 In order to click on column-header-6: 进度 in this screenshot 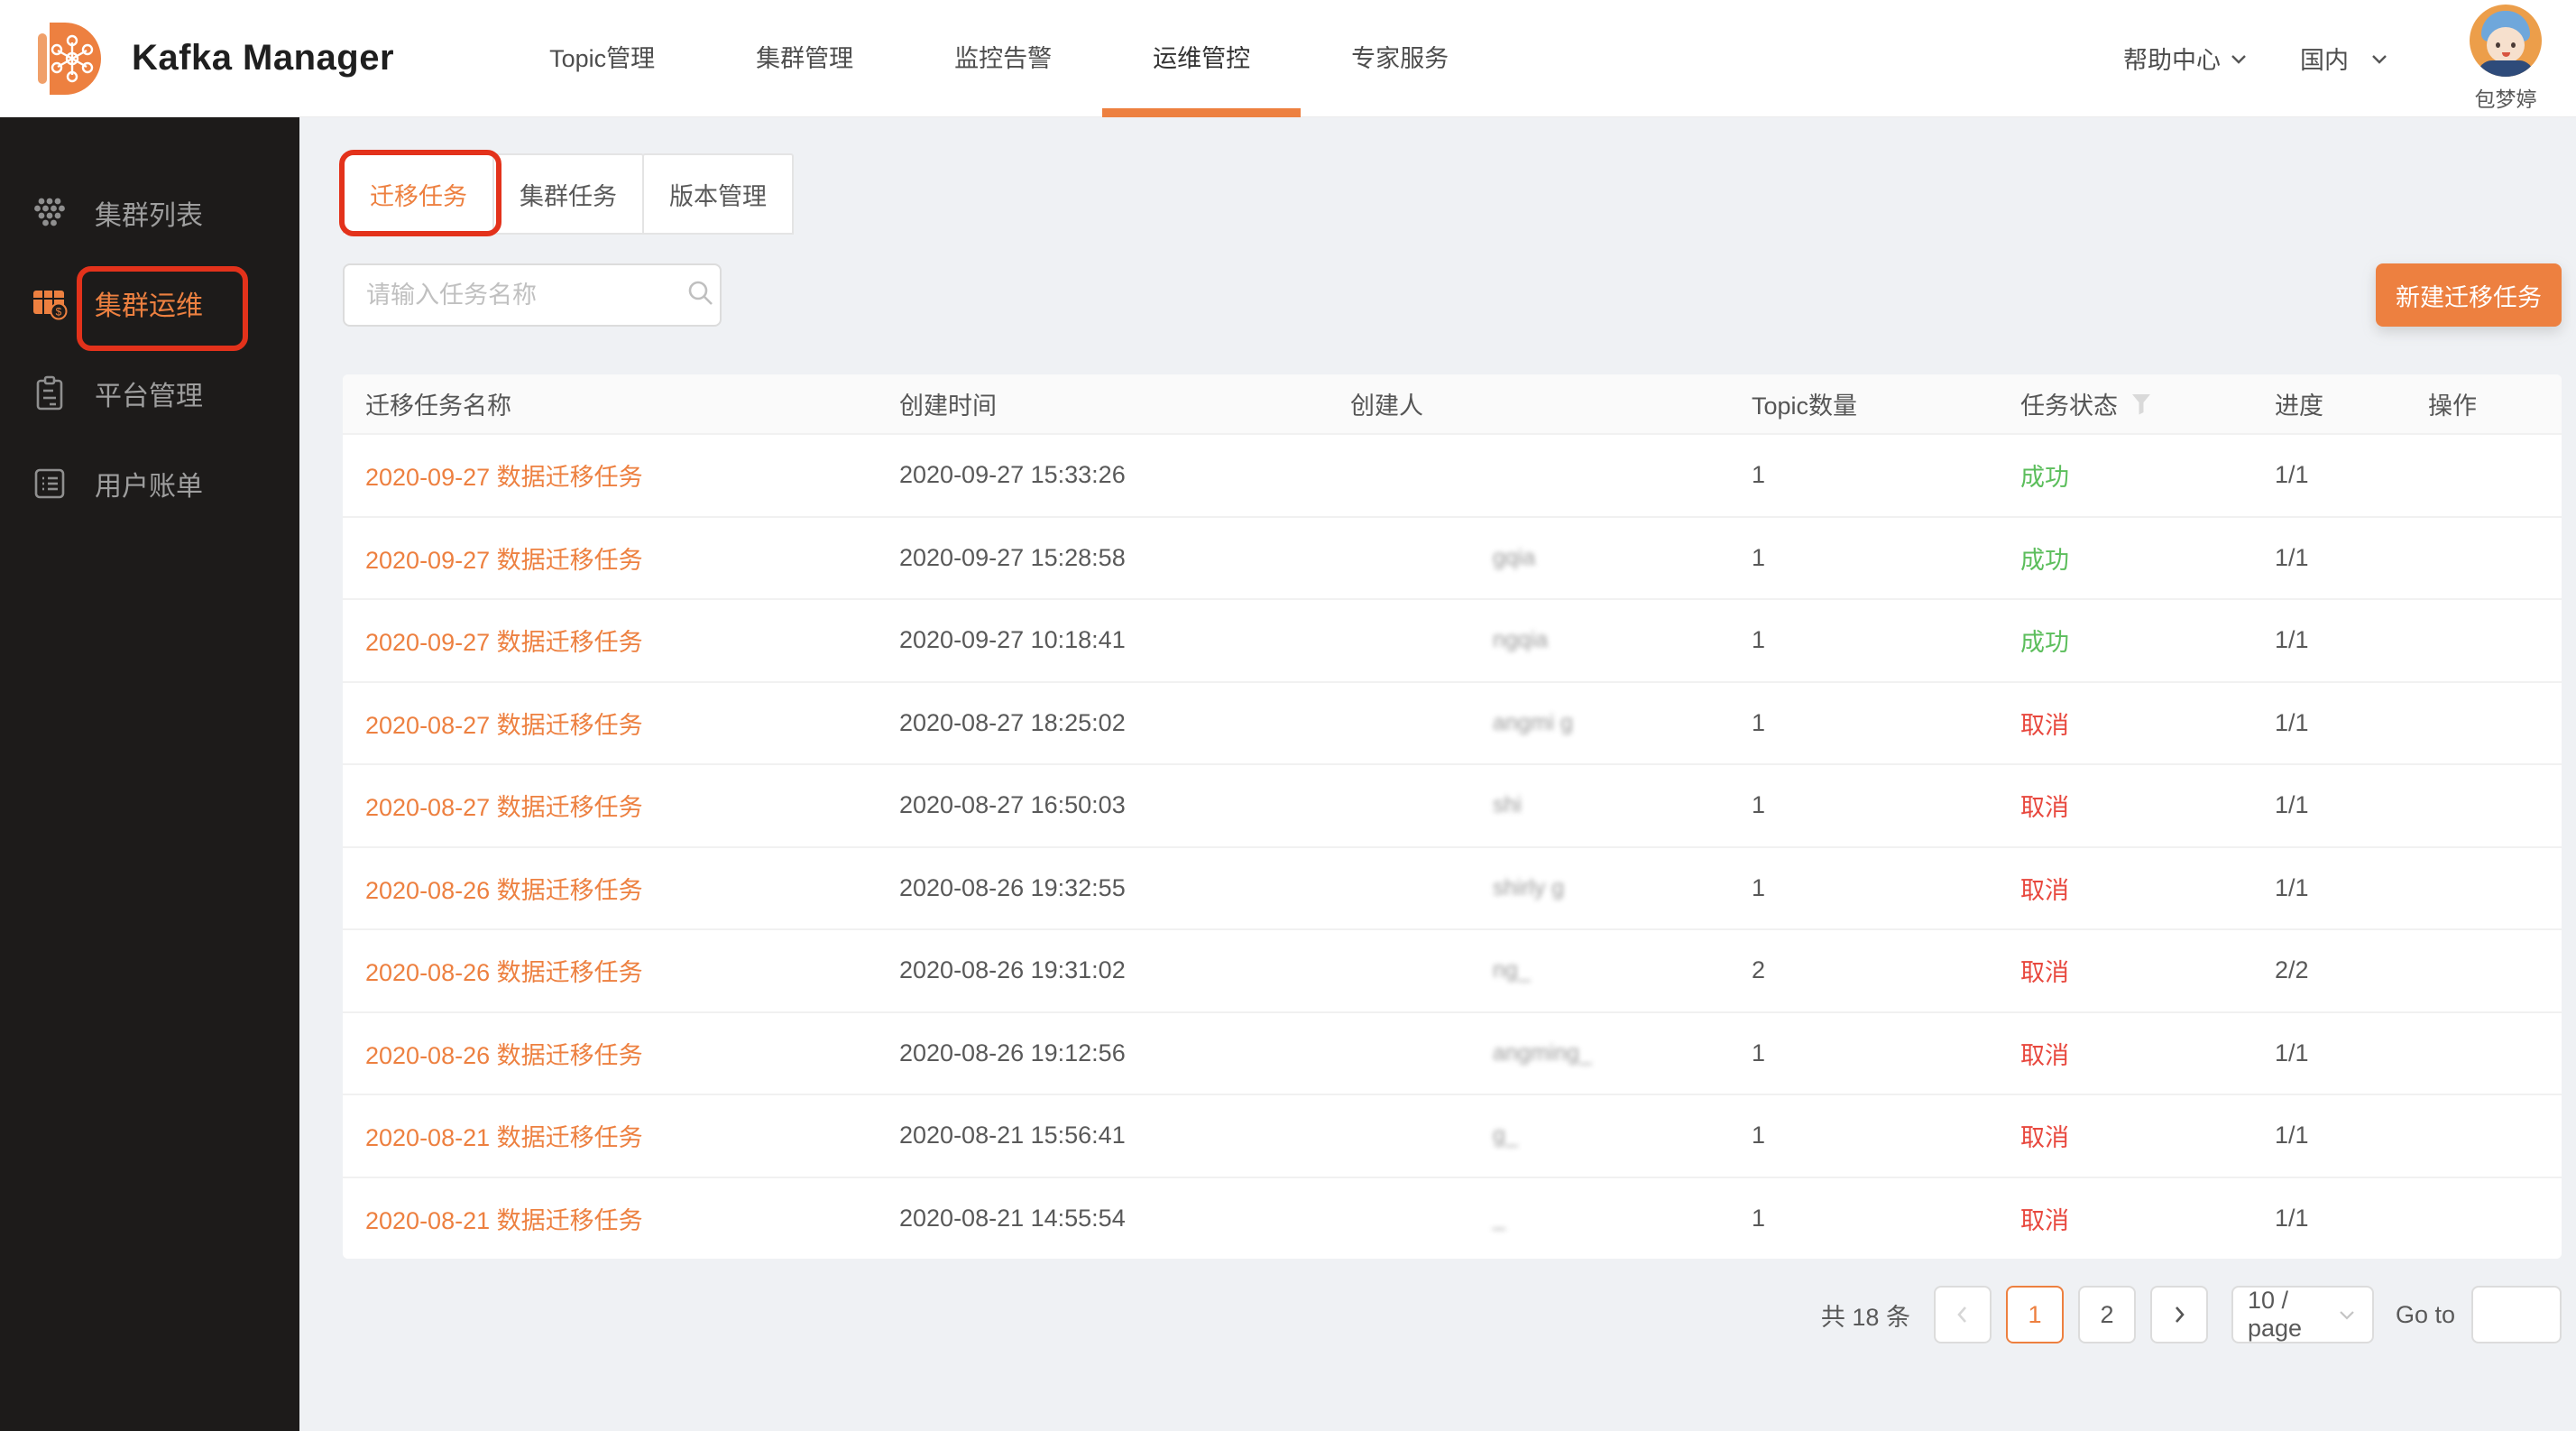, I will do `click(2350, 403)`.